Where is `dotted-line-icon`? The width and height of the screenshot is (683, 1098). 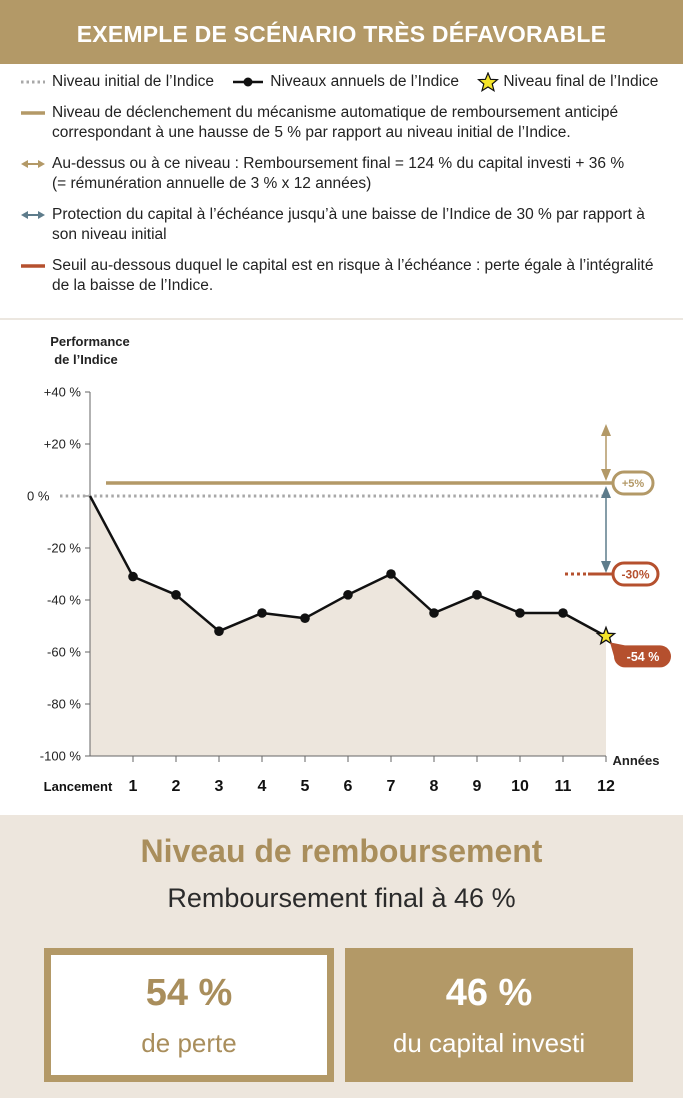
dotted-line-icon is located at coordinates (33, 82).